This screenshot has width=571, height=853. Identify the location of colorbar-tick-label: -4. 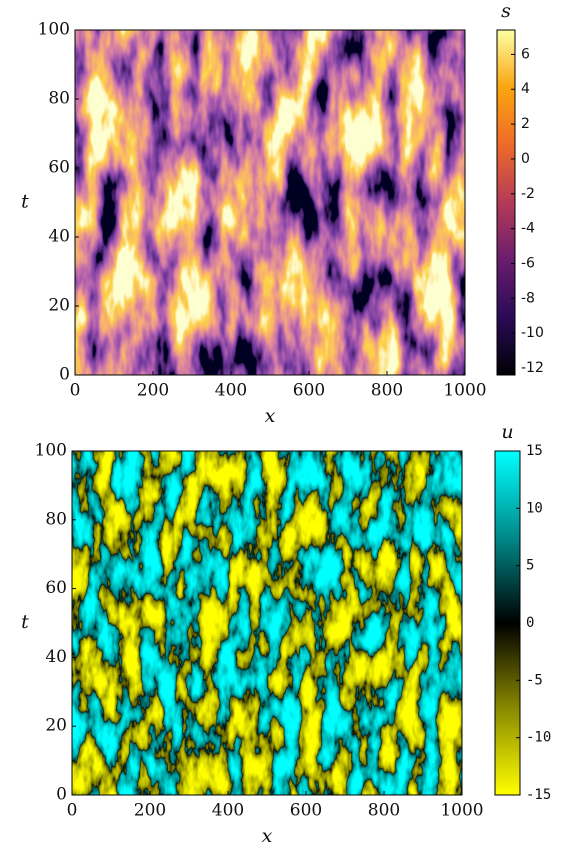
(528, 229).